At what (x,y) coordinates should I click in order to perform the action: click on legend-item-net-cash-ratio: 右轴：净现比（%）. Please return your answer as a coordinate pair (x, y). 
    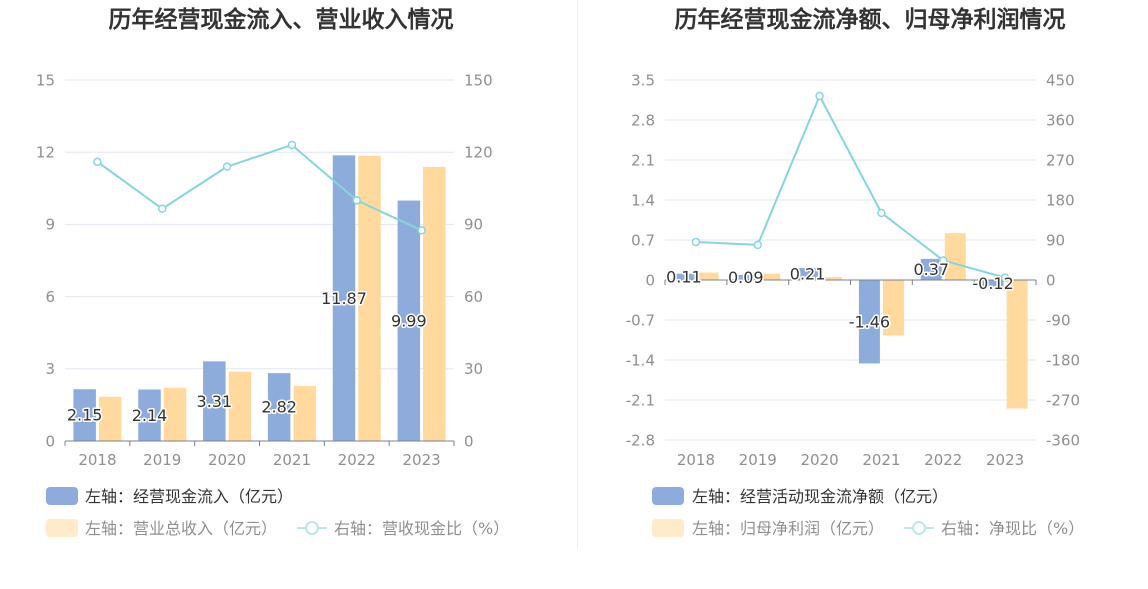
    Looking at the image, I should click on (994, 528).